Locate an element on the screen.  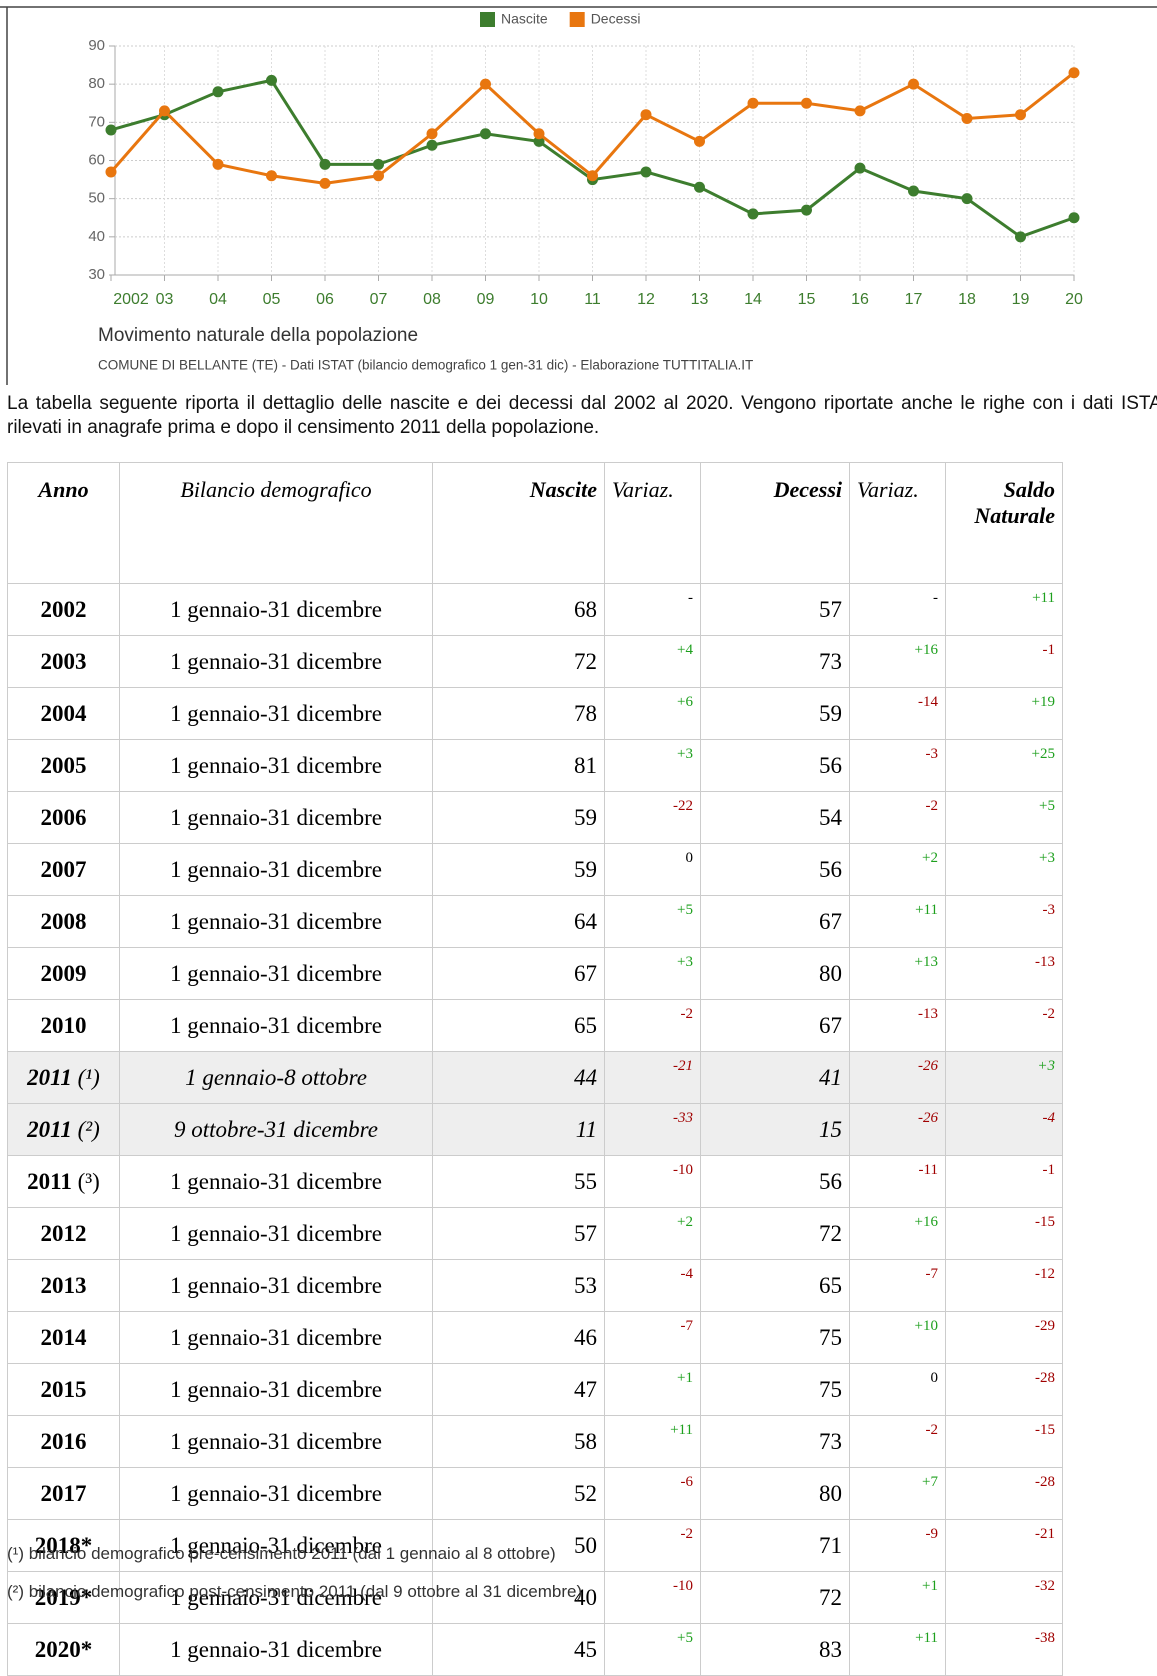
cell-anno: 2005 is located at coordinates (63, 765).